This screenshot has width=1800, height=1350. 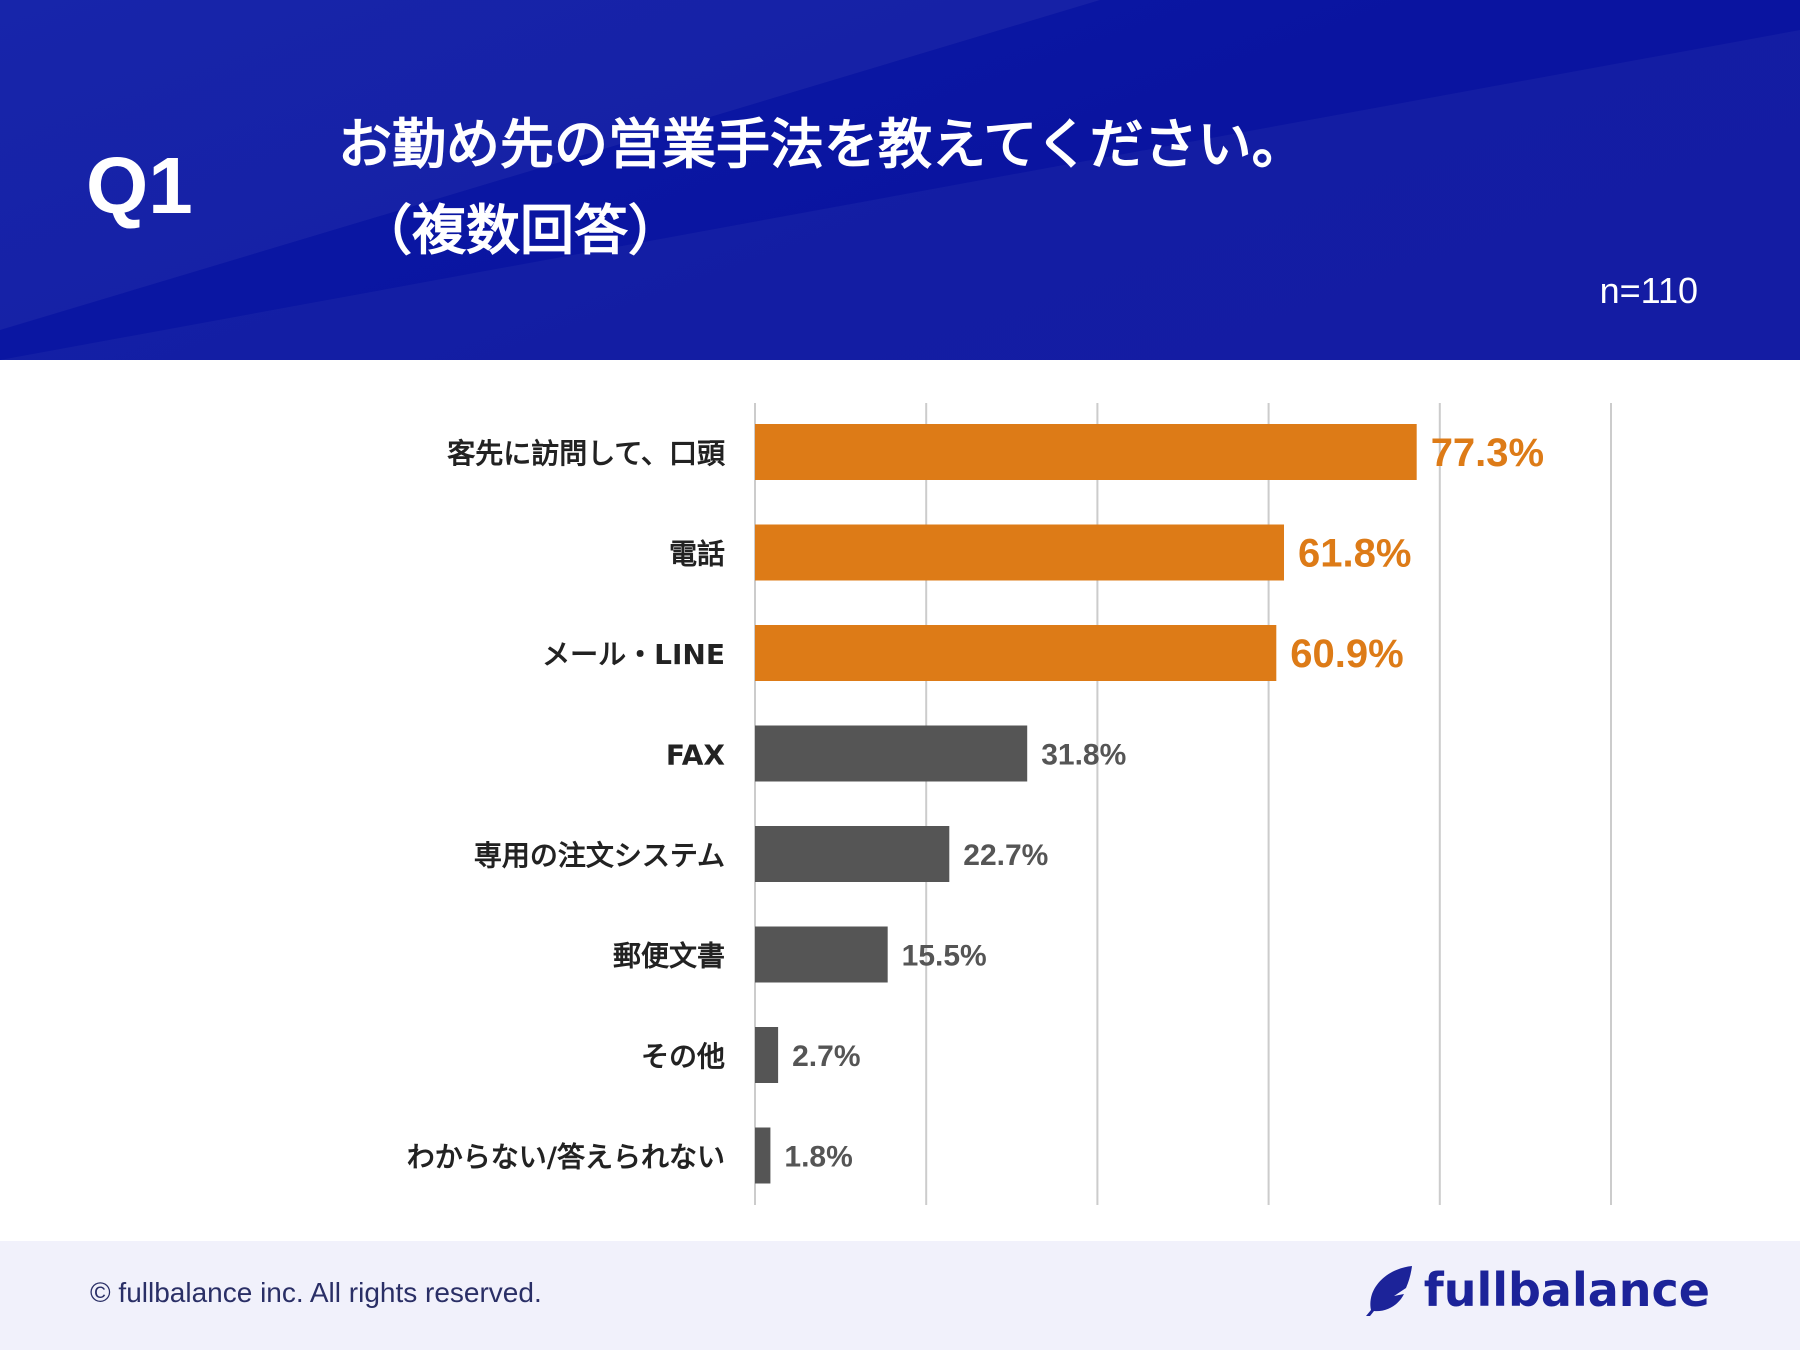 I want to click on brand-logo: fullbalance, so click(x=1537, y=1290).